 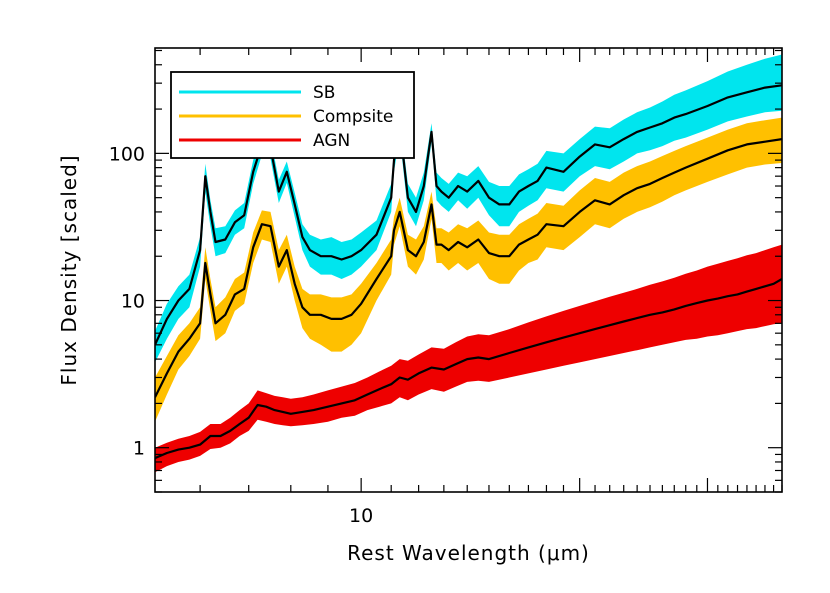 What do you see at coordinates (139, 449) in the screenshot?
I see `y-tick-label: 1` at bounding box center [139, 449].